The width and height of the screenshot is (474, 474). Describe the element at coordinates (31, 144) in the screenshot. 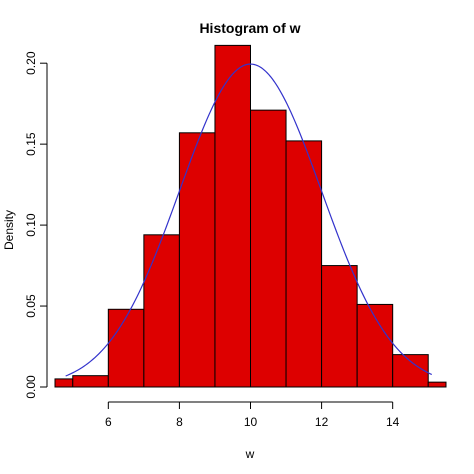

I see `y-tick-label: 0.15` at that location.